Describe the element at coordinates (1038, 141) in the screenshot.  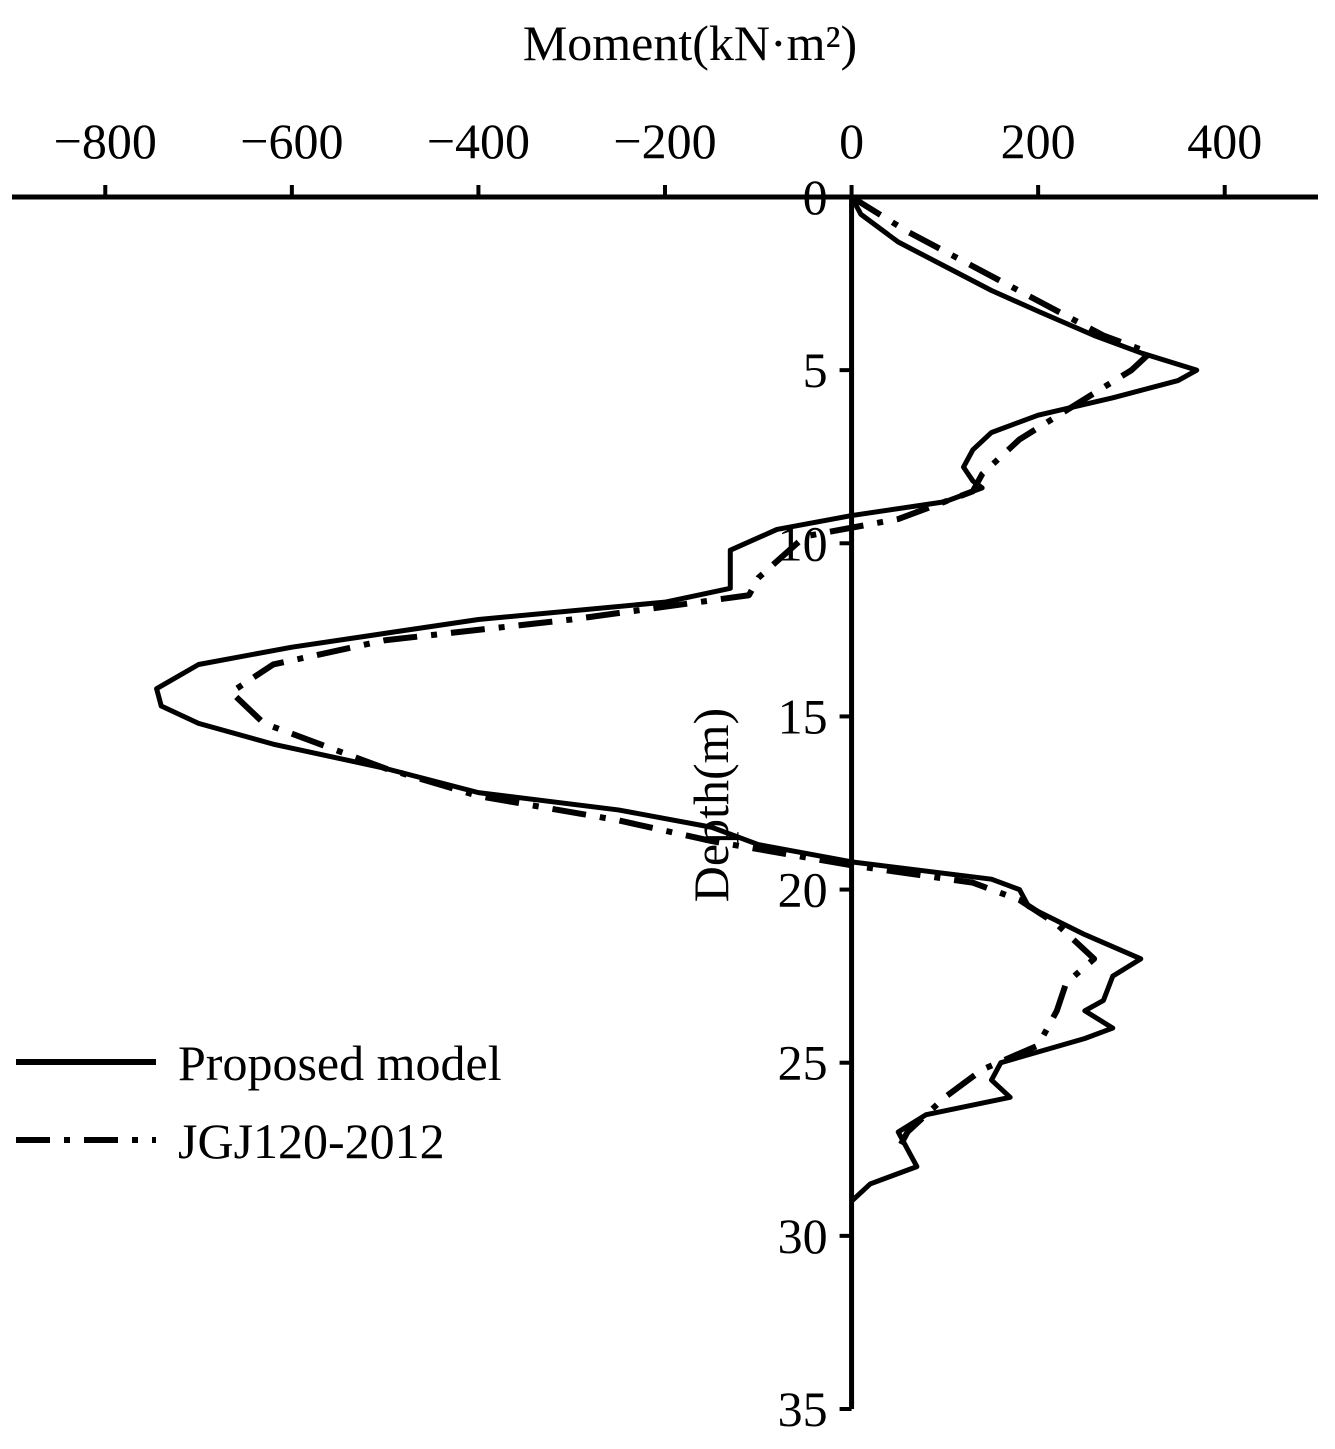
I see `x-tick-label: 200` at that location.